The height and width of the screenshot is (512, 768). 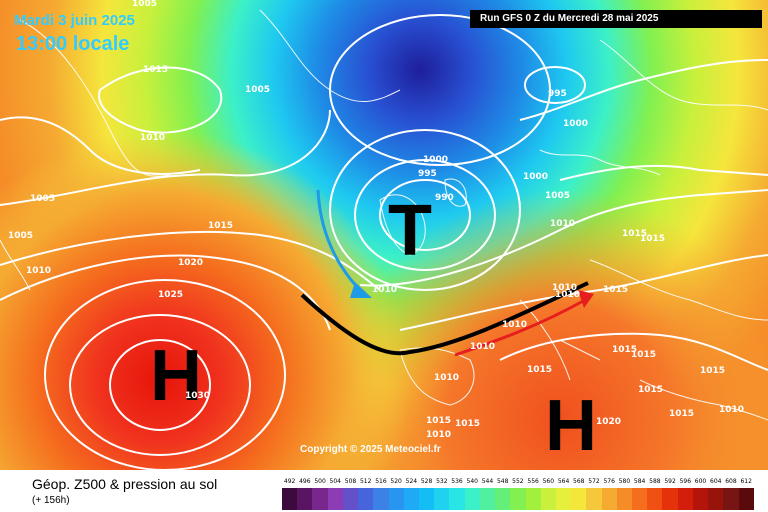 I want to click on scale-tick-label: 536, so click(x=457, y=481).